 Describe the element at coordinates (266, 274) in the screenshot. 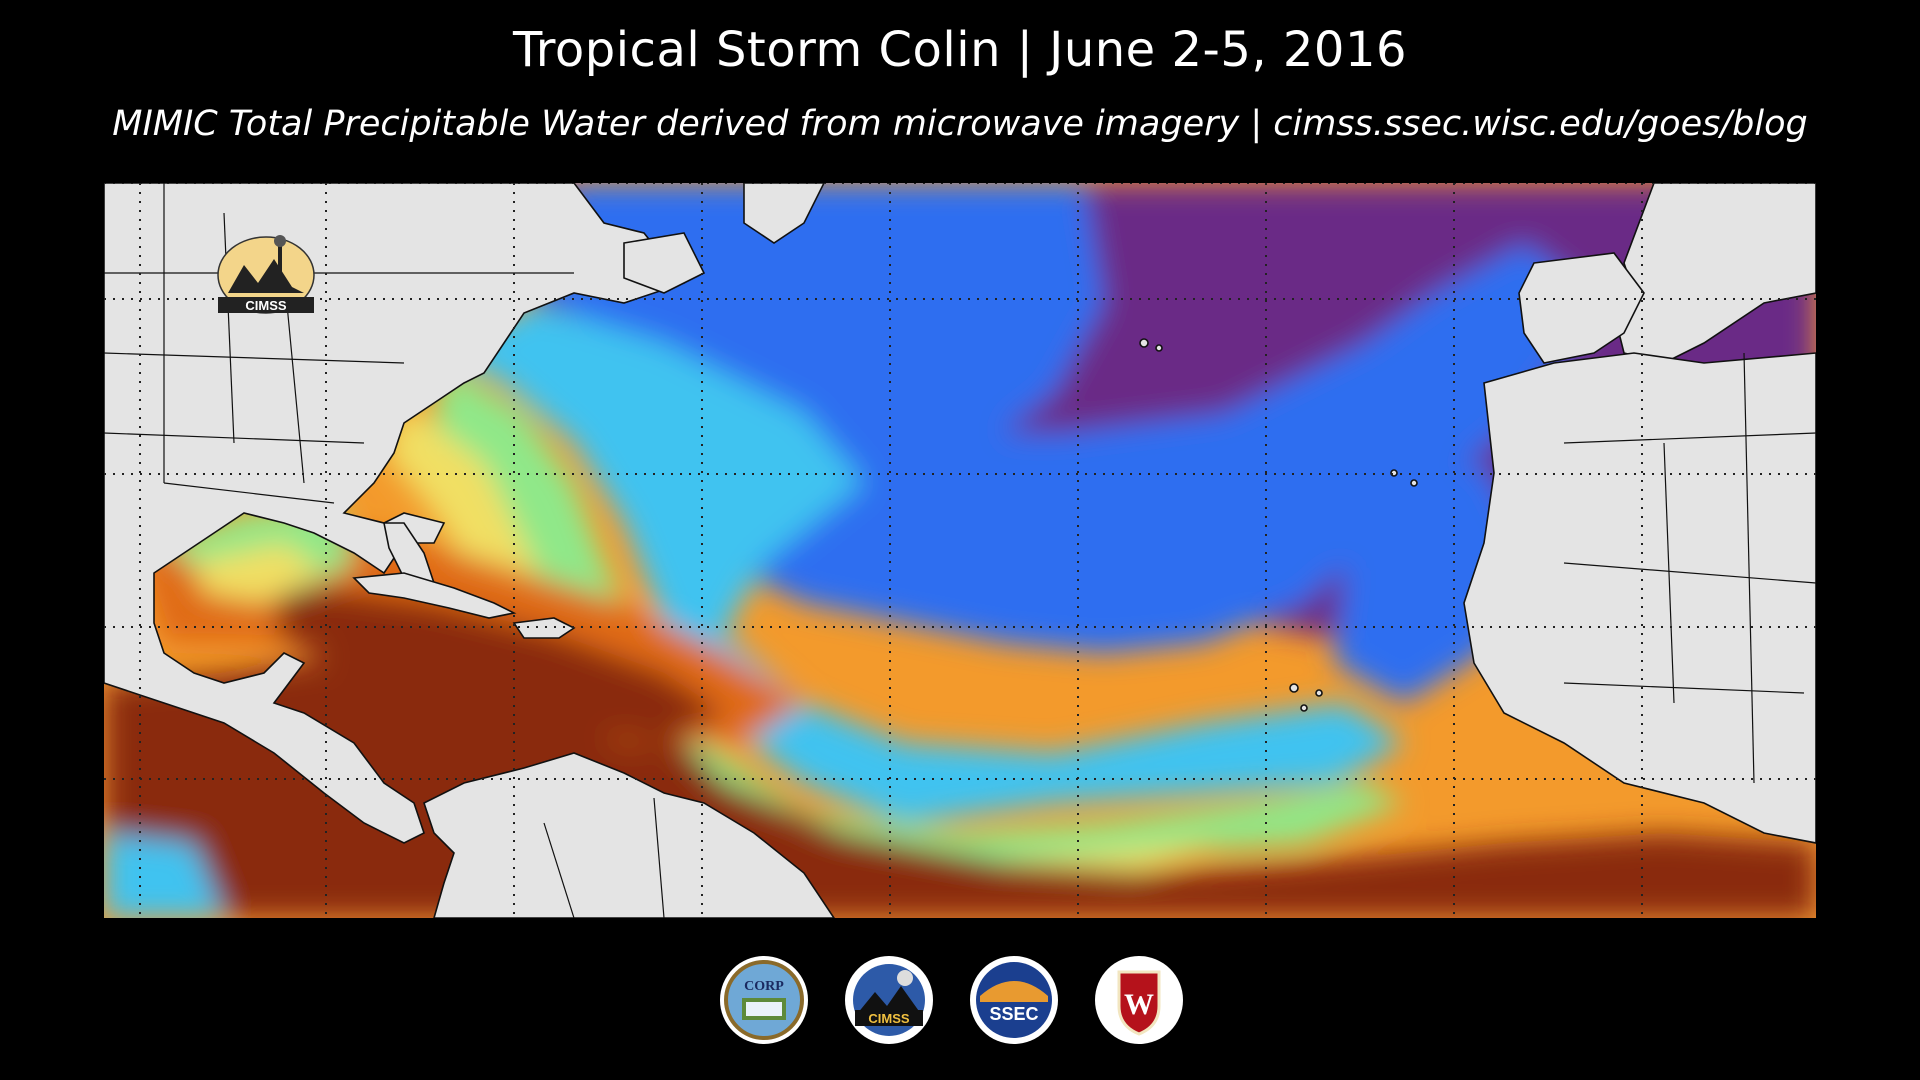

I see `cimss-watermark: CIMSS` at that location.